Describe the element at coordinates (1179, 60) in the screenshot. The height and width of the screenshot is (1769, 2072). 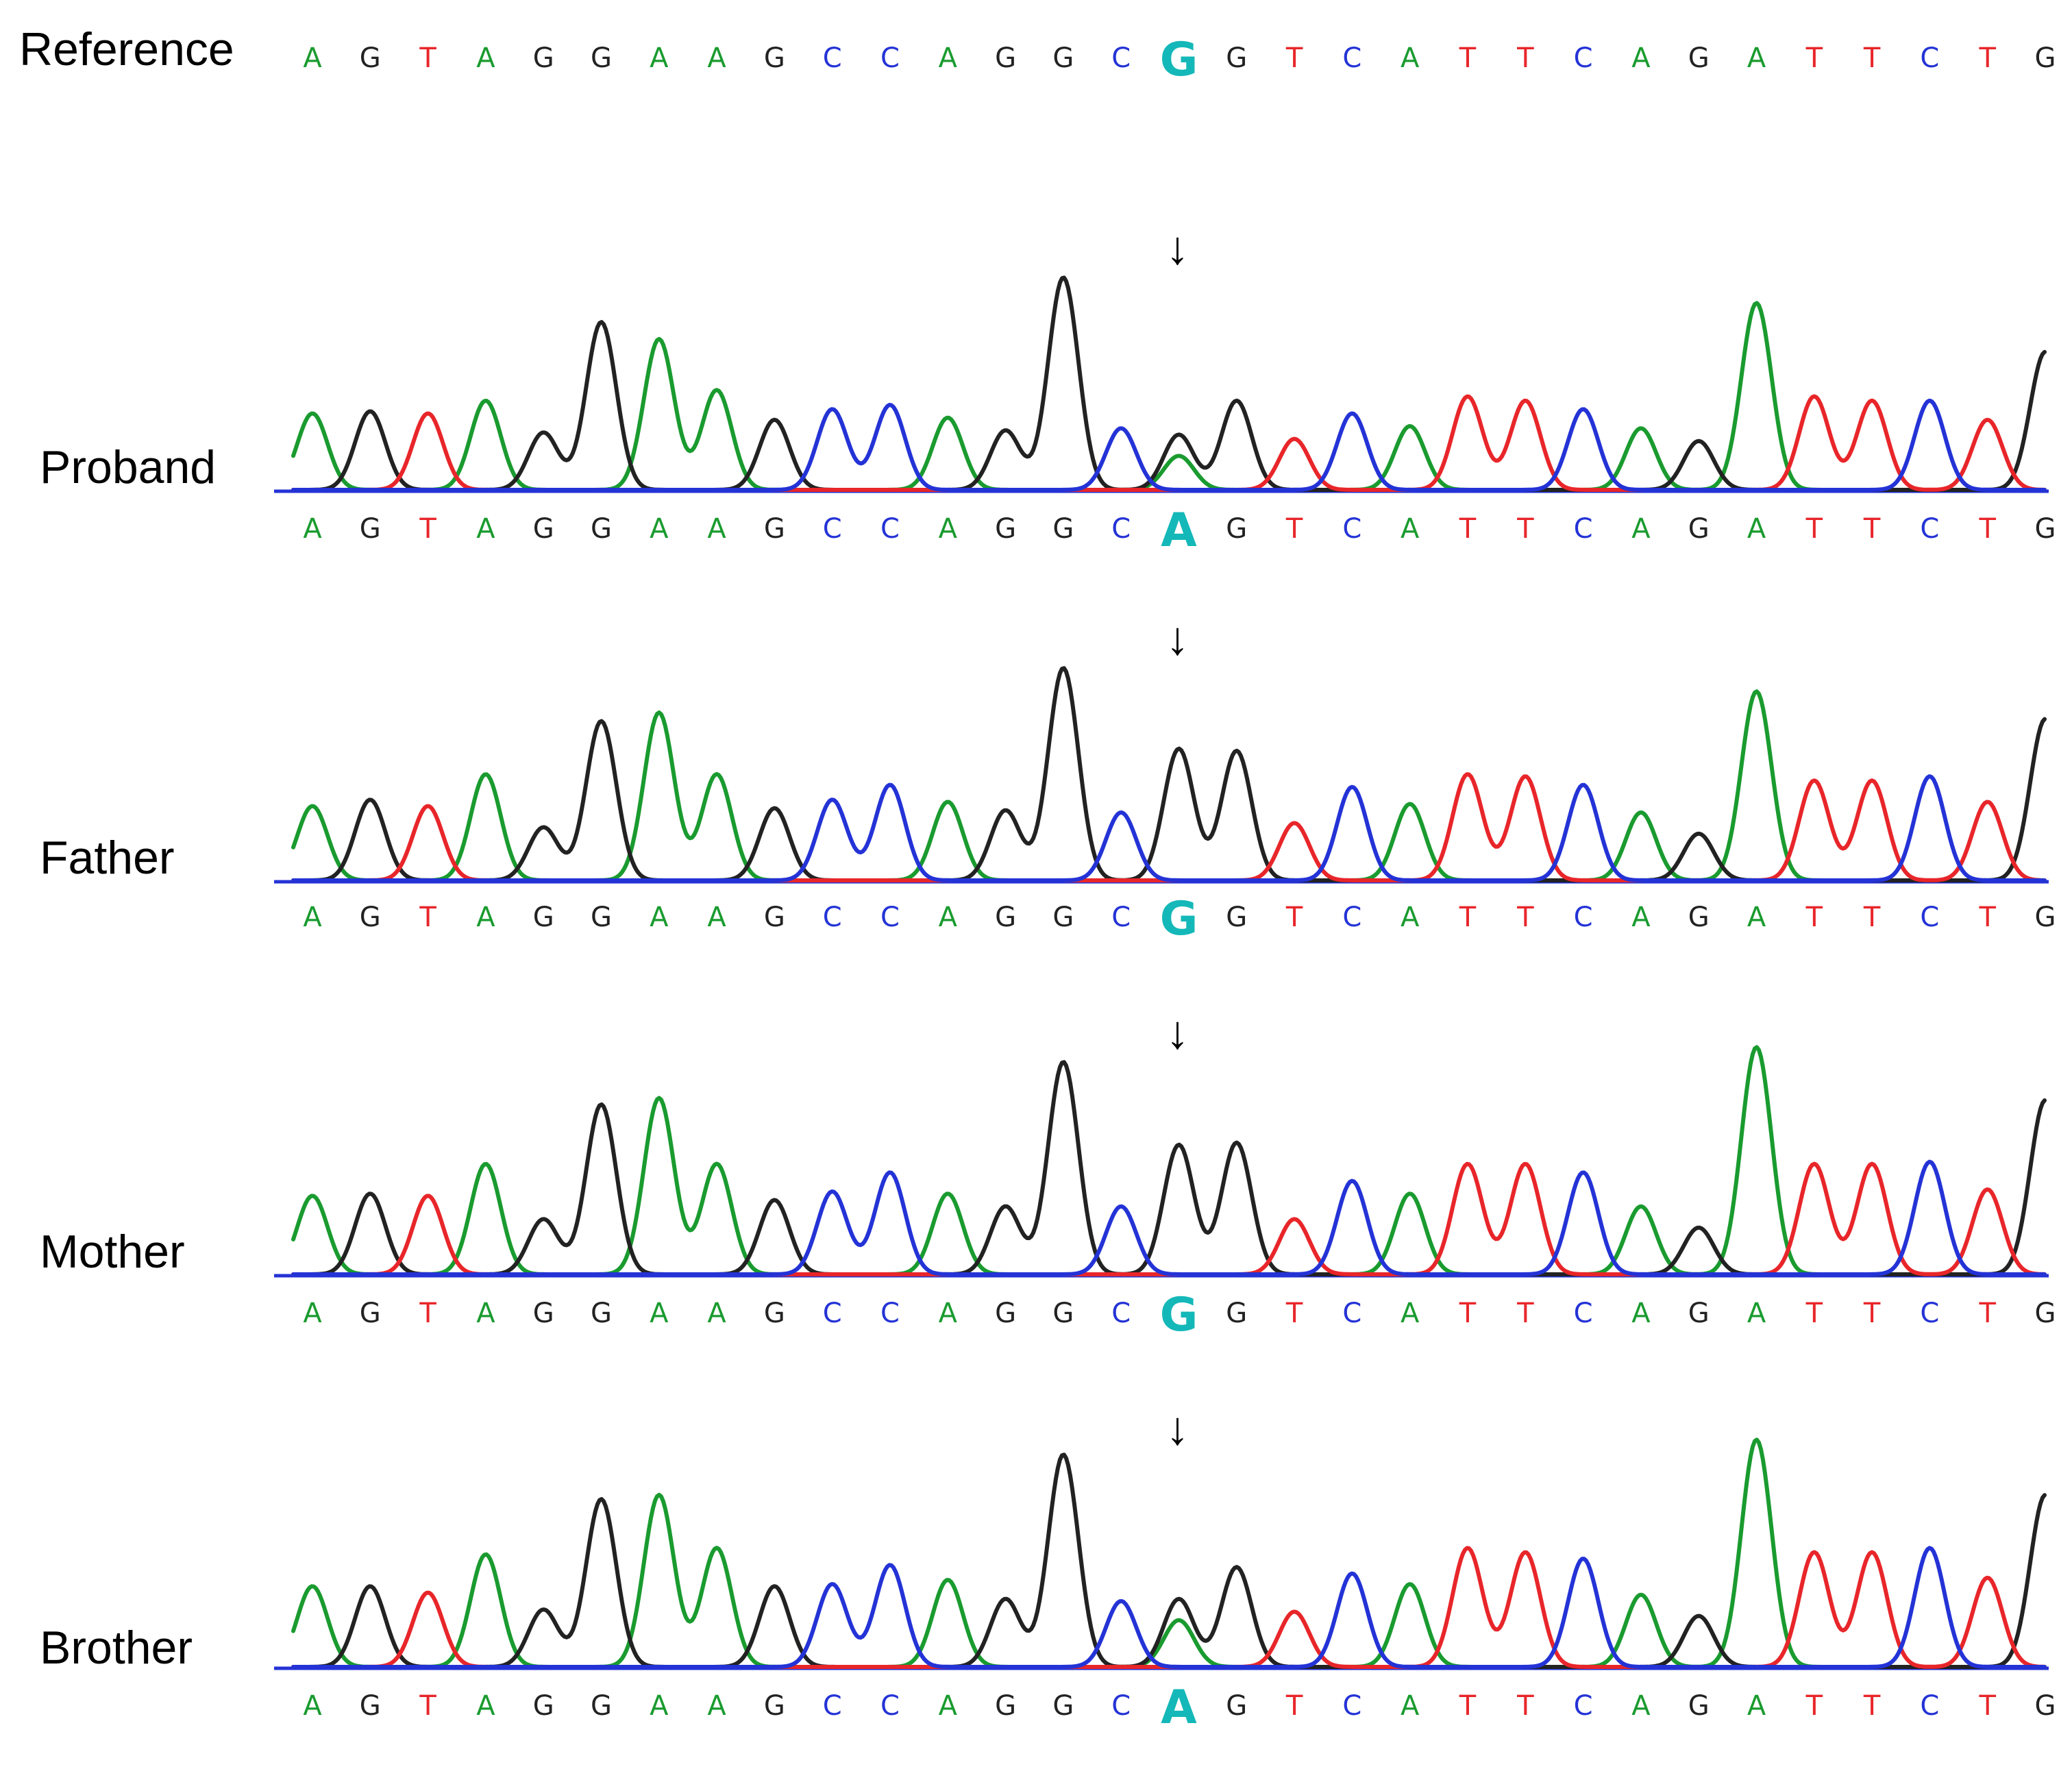
I see `reference-variant-base: G` at that location.